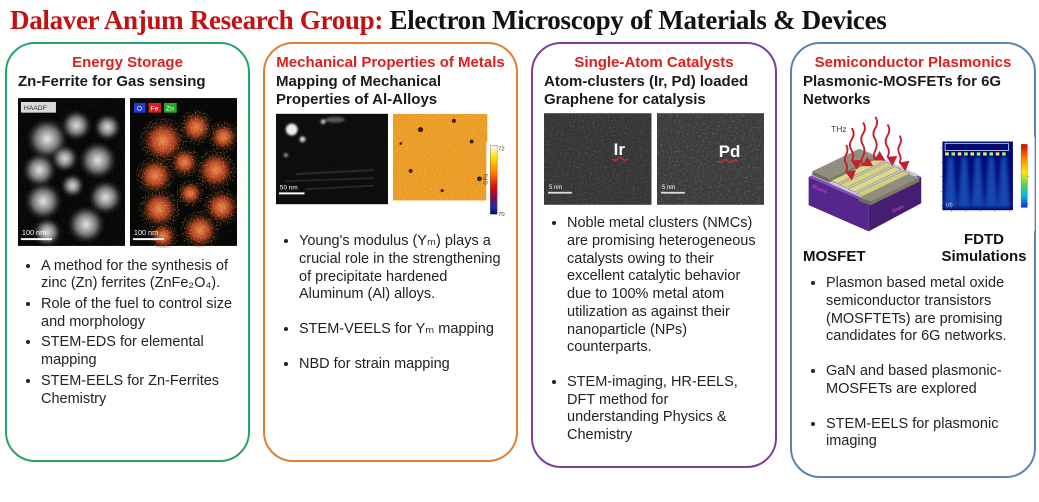 The image size is (1039, 502). What do you see at coordinates (598, 159) in the screenshot?
I see `ir-cluster-image: Ir 5 nm` at bounding box center [598, 159].